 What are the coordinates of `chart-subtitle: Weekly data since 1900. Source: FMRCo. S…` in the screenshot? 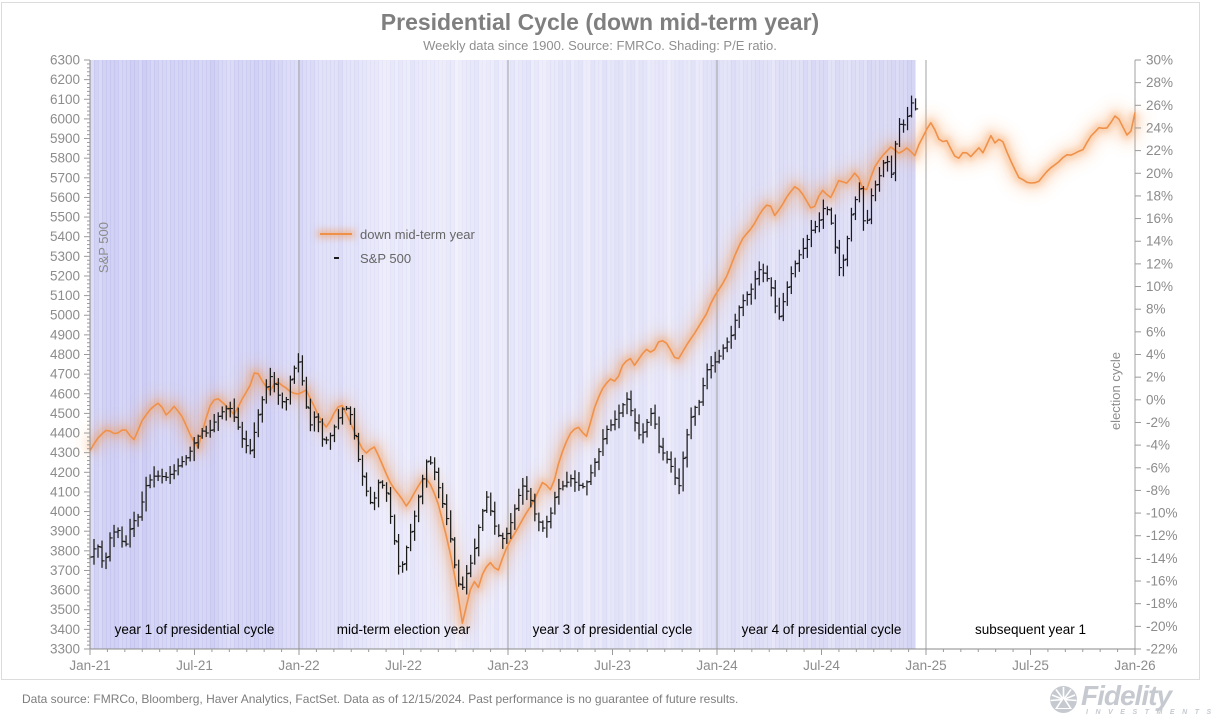 It's located at (600, 45).